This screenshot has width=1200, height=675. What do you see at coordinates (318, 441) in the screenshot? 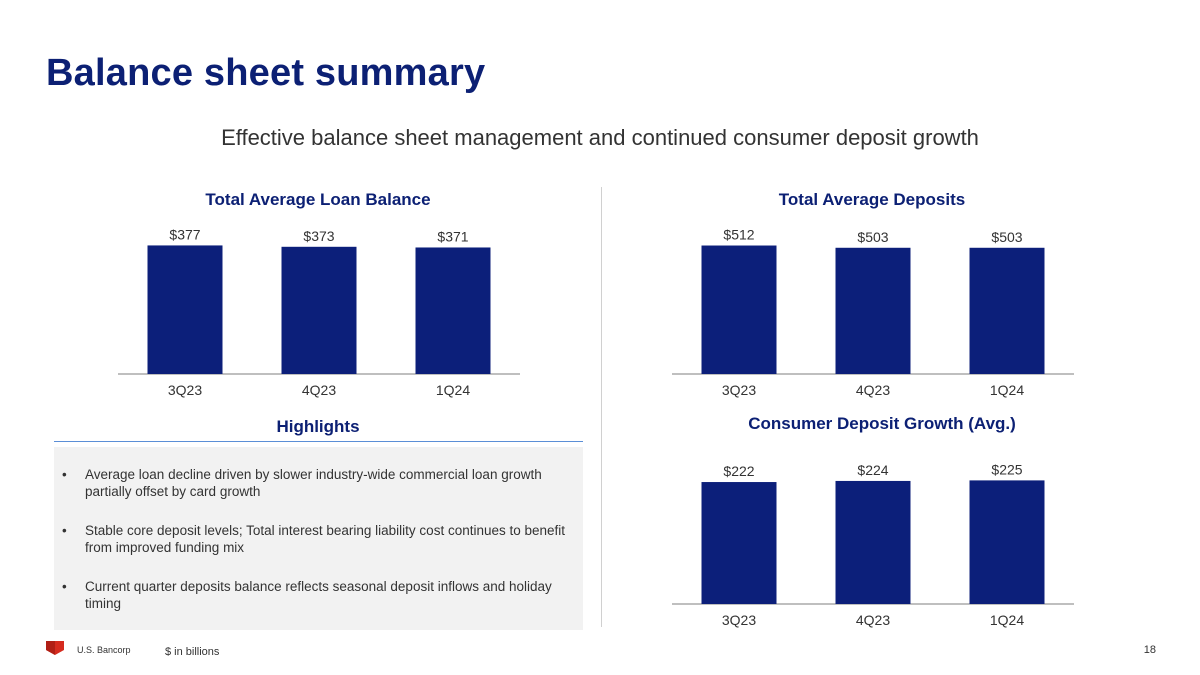
I see `highlights-rule` at bounding box center [318, 441].